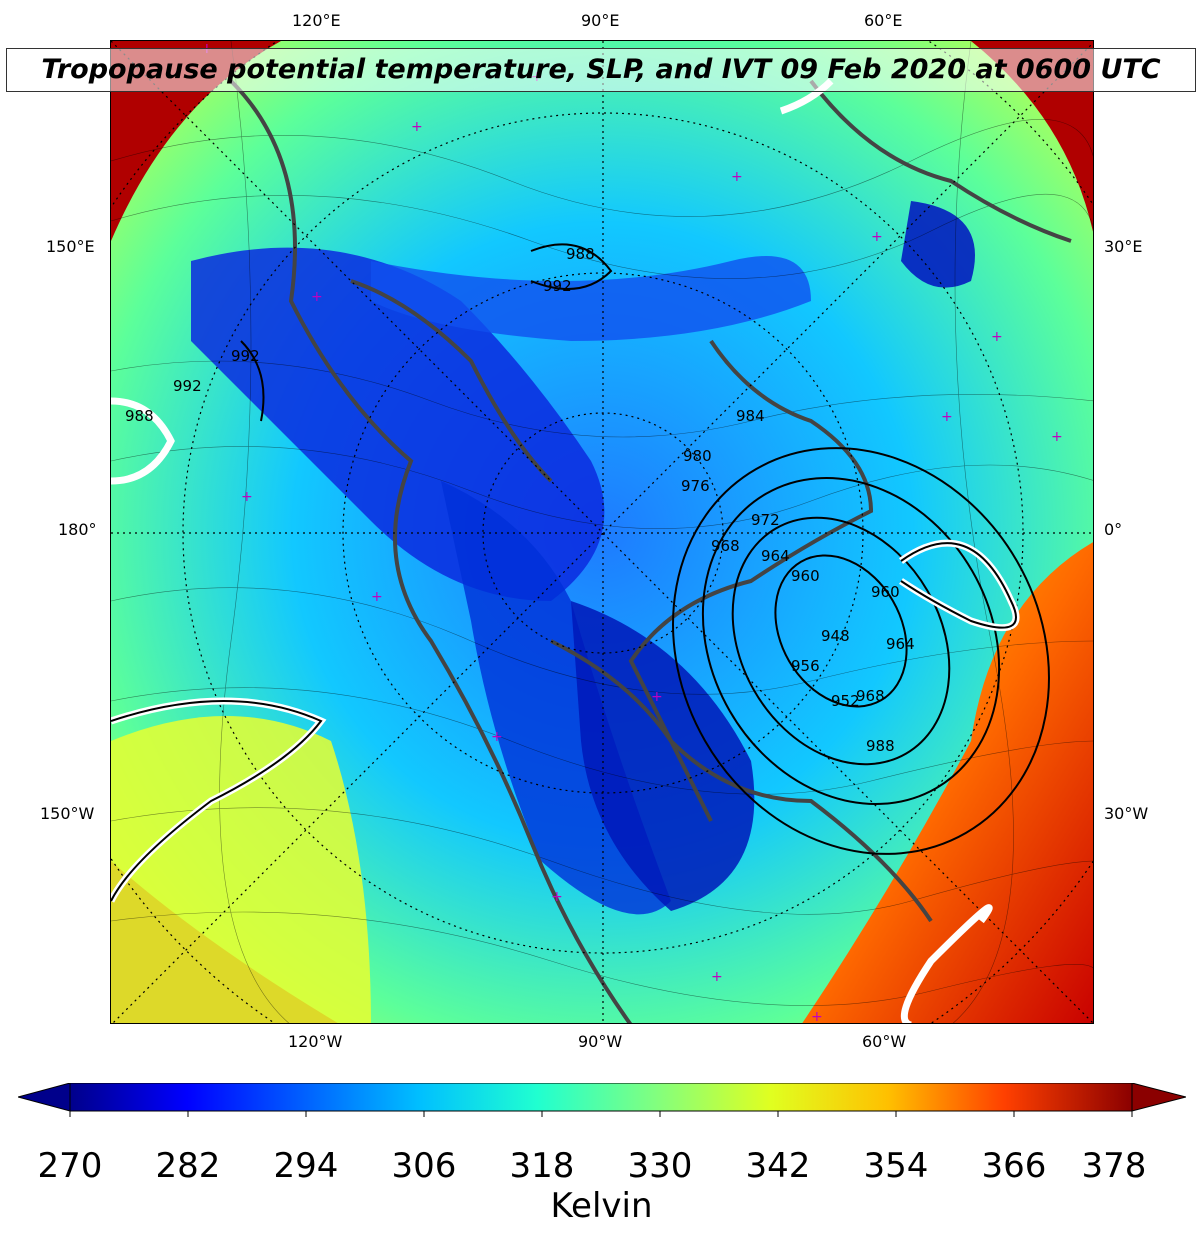 The width and height of the screenshot is (1203, 1238). Describe the element at coordinates (1014, 1166) in the screenshot. I see `colorbar-tick-label: 366` at that location.